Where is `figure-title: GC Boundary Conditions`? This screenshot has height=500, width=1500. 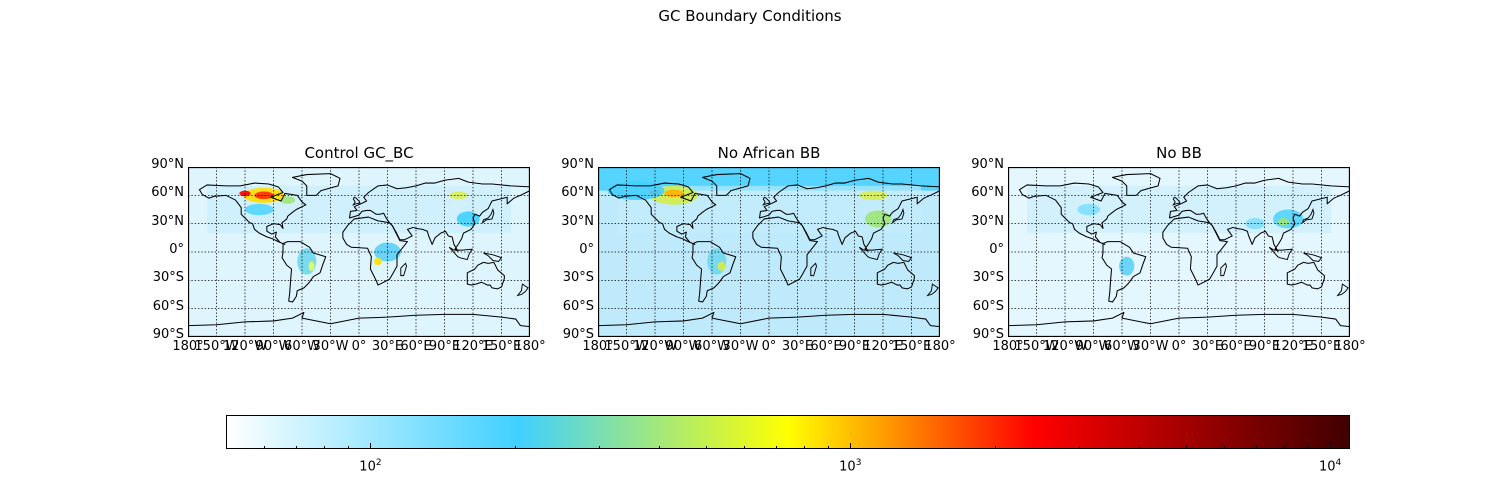 figure-title: GC Boundary Conditions is located at coordinates (750, 16).